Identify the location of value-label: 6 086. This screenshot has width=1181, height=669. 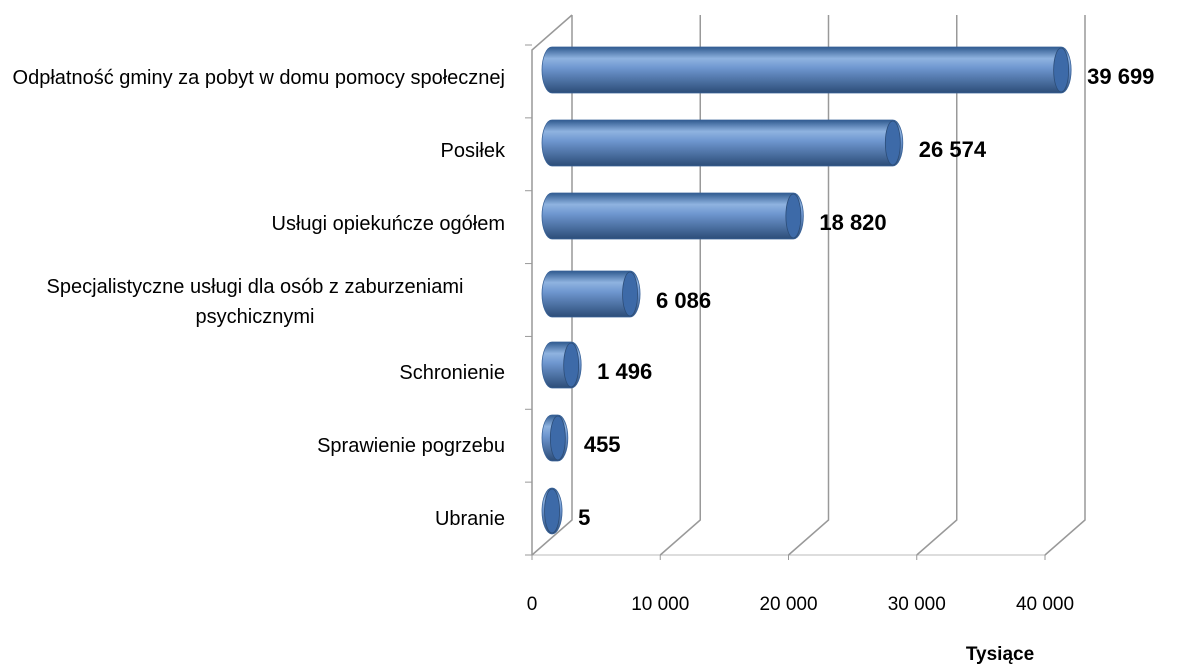
(683, 300).